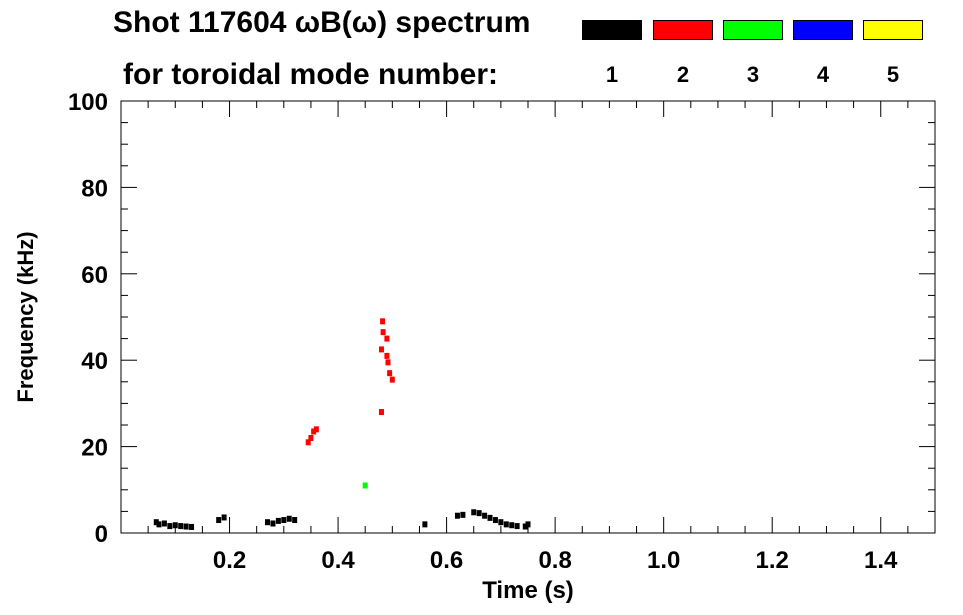 This screenshot has height=615, width=963. Describe the element at coordinates (753, 74) in the screenshot. I see `legend-label-3: 3` at that location.